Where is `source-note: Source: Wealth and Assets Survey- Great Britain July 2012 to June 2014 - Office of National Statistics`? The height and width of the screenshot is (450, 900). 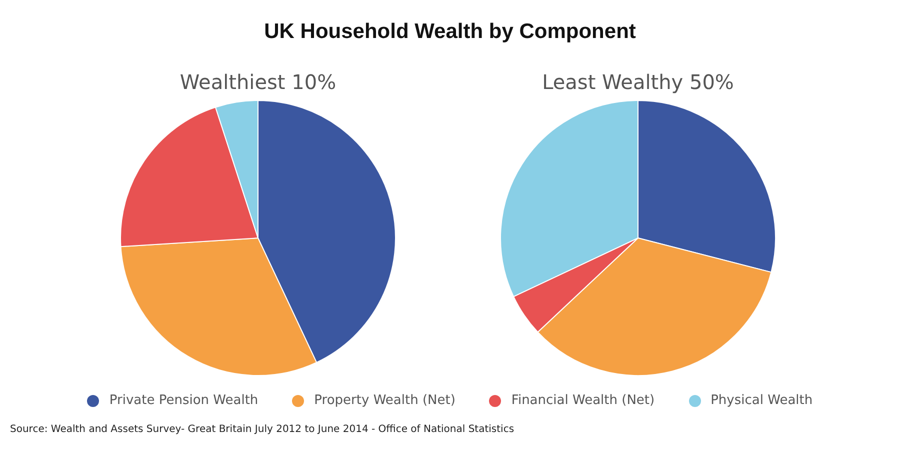 source-note: Source: Wealth and Assets Survey- Great Britain July 2012 to June 2014 - Office of National Statistics is located at coordinates (262, 429).